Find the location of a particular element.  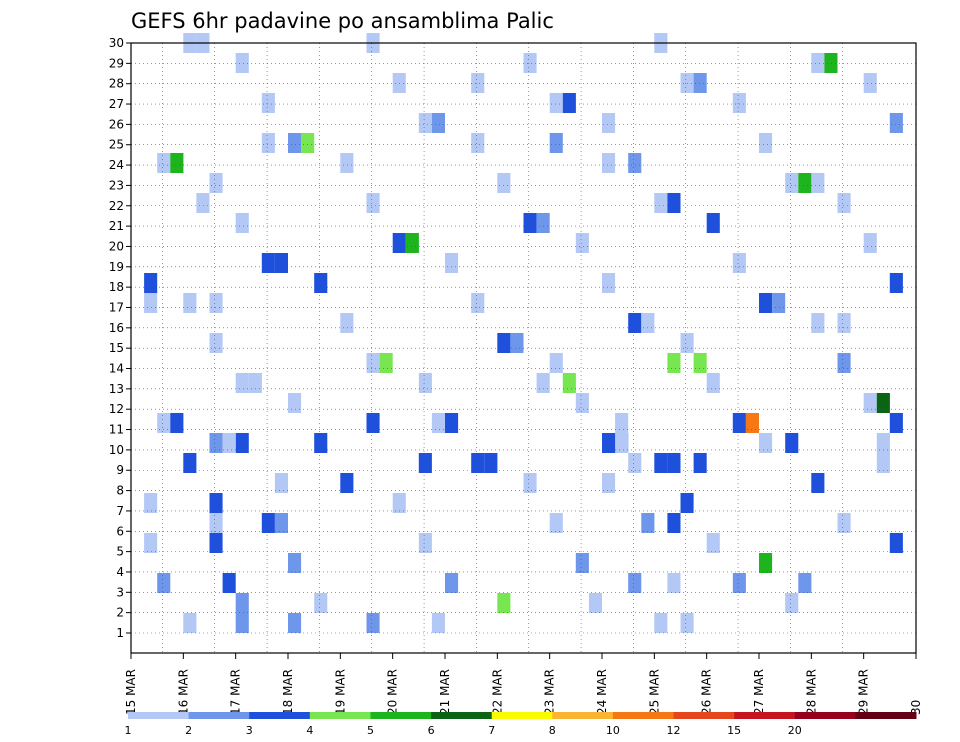

y-tick-label: 22 is located at coordinates (116, 206).